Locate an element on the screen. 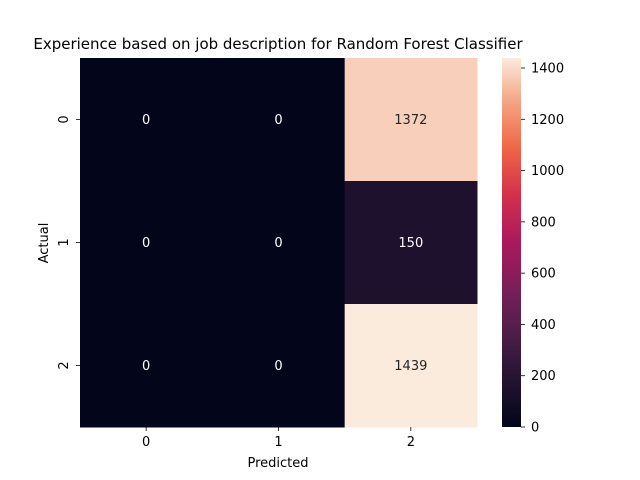  y-axis: 0 1 2 is located at coordinates (68, 242).